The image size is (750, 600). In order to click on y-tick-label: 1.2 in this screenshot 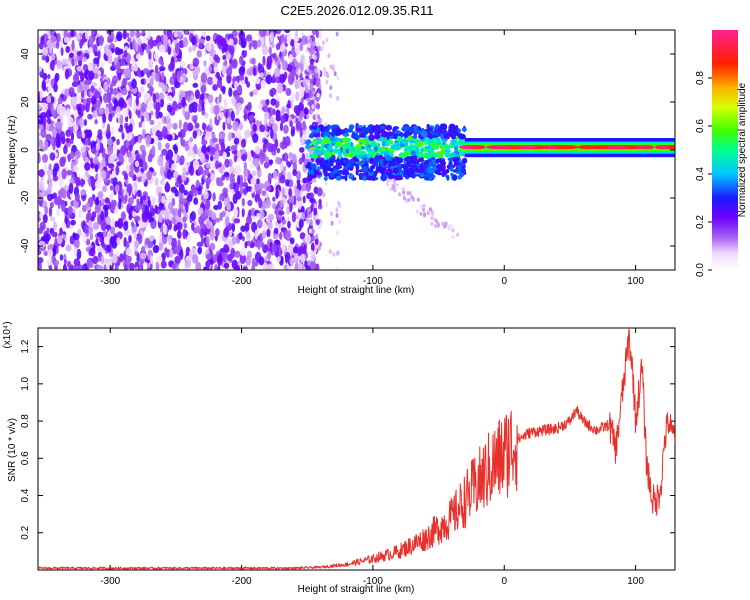, I will do `click(25, 346)`.